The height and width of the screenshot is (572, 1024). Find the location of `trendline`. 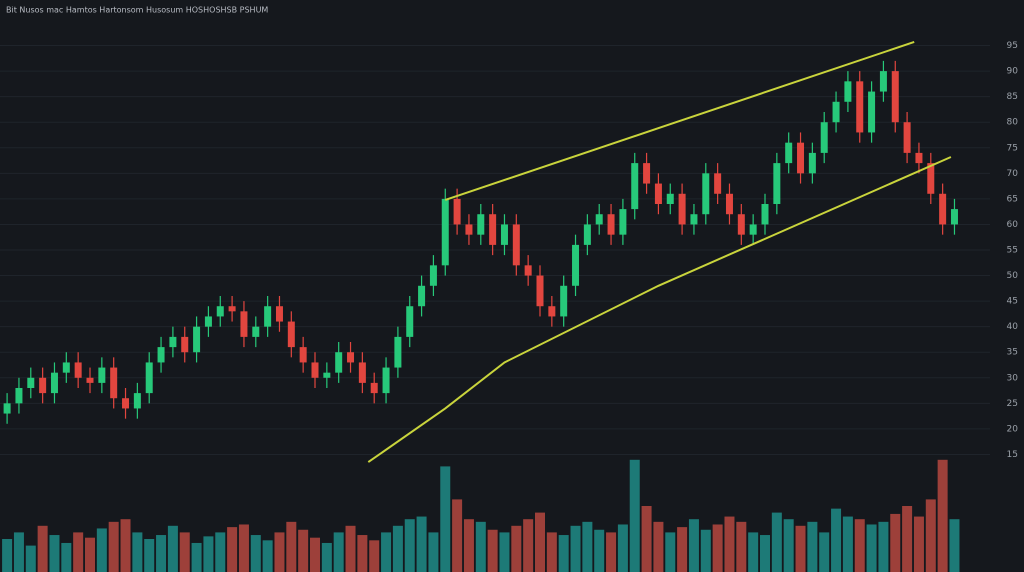

trendline is located at coordinates (679, 121).